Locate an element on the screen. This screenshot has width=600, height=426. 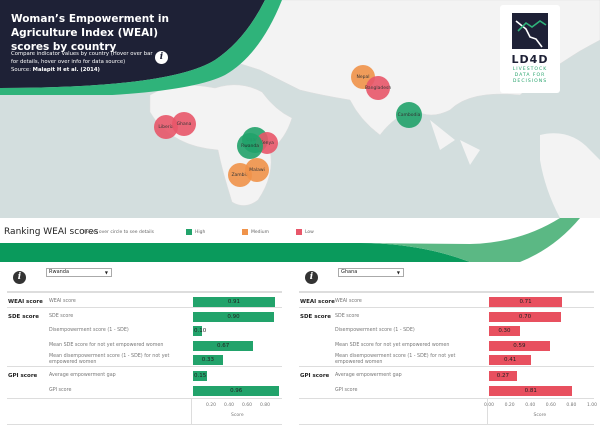
legend-high: High is located at coordinates (195, 232).